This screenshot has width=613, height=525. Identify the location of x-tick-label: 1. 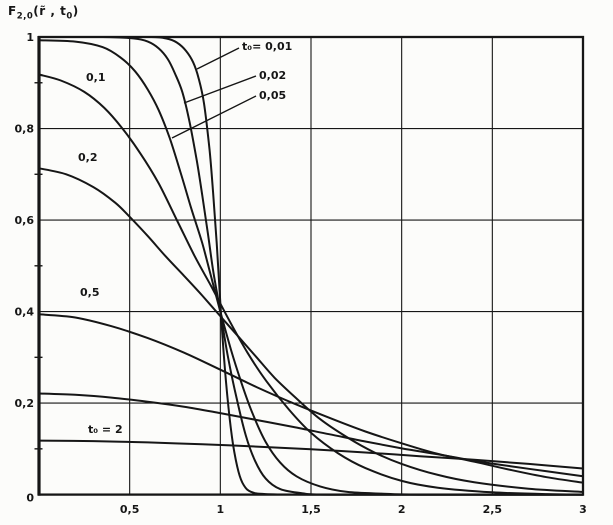
(221, 509).